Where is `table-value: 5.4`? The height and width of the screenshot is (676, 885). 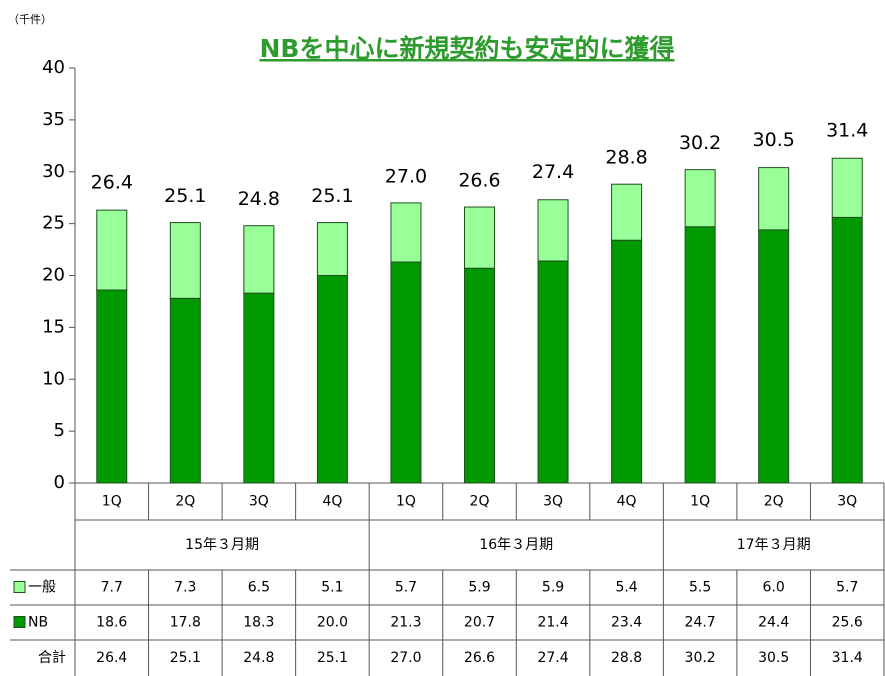 table-value: 5.4 is located at coordinates (626, 588).